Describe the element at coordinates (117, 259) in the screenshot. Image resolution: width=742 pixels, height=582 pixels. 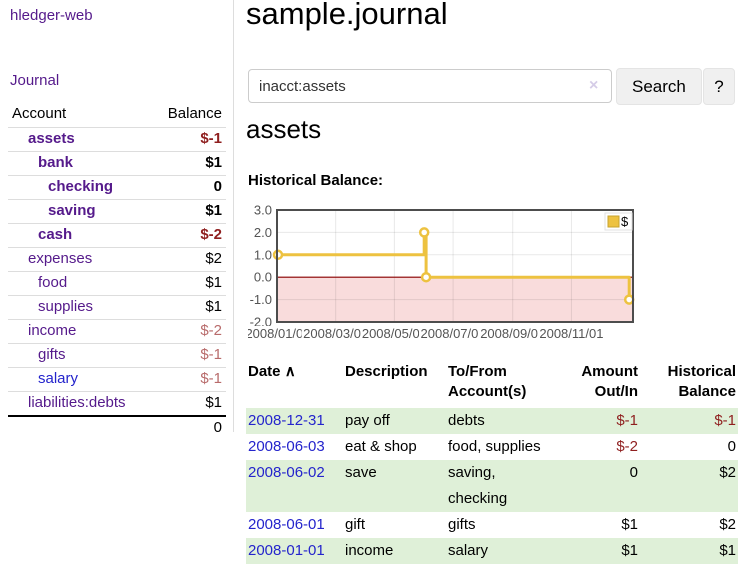
I see `account-row: expenses $2` at that location.